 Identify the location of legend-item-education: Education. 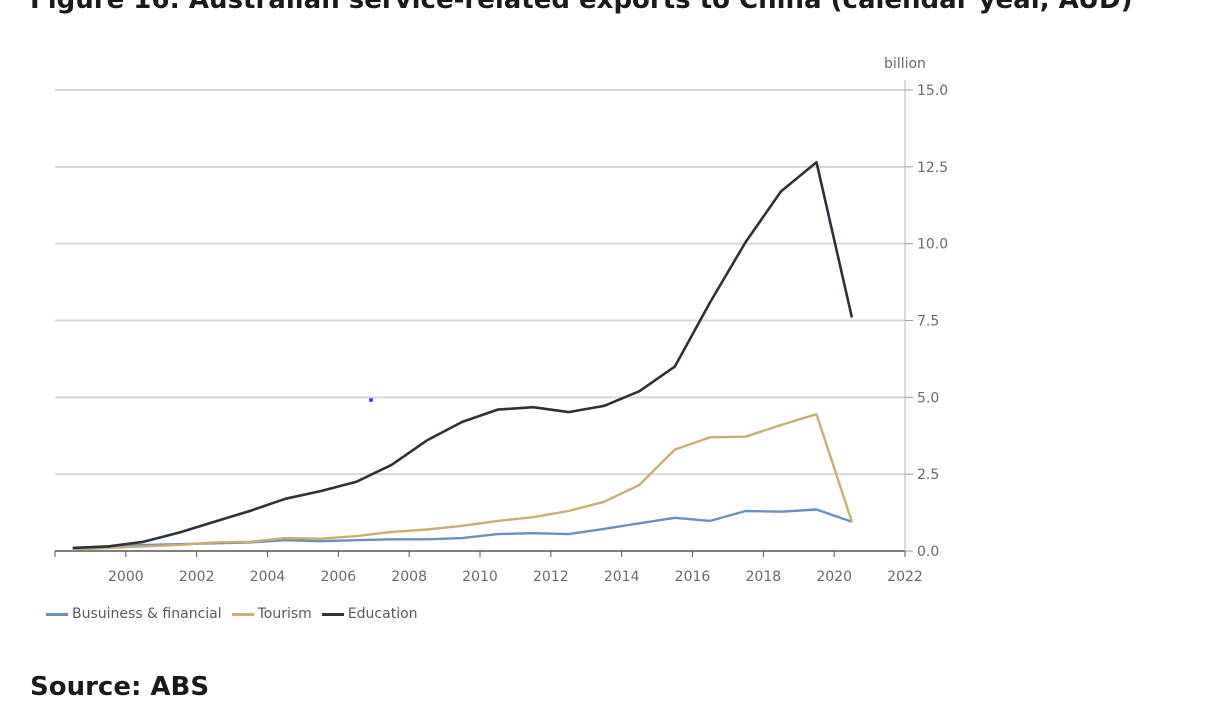
(369, 614).